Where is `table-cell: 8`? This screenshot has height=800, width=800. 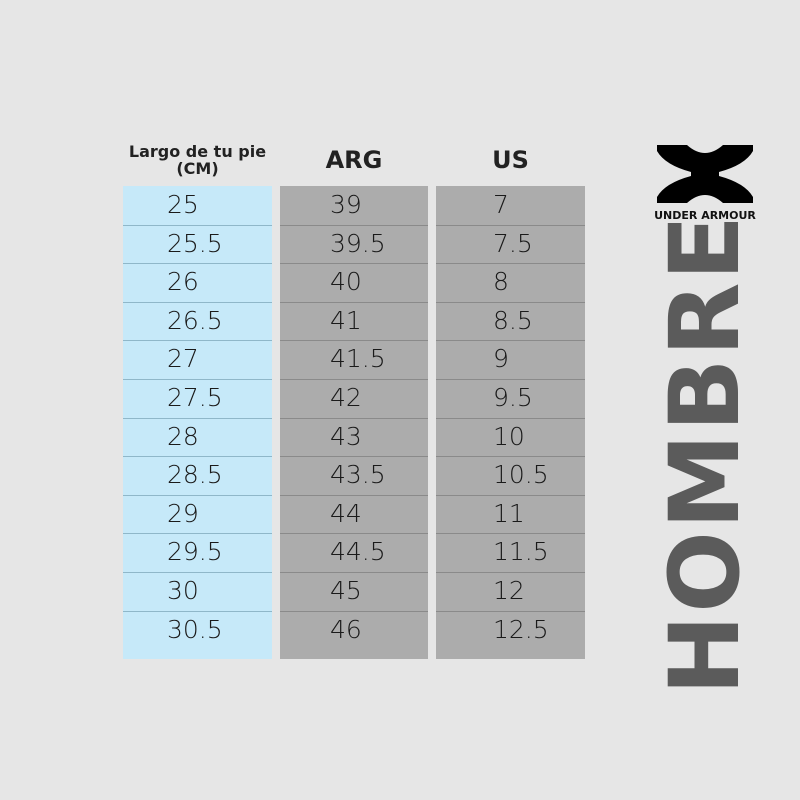
table-cell: 8 is located at coordinates (501, 282).